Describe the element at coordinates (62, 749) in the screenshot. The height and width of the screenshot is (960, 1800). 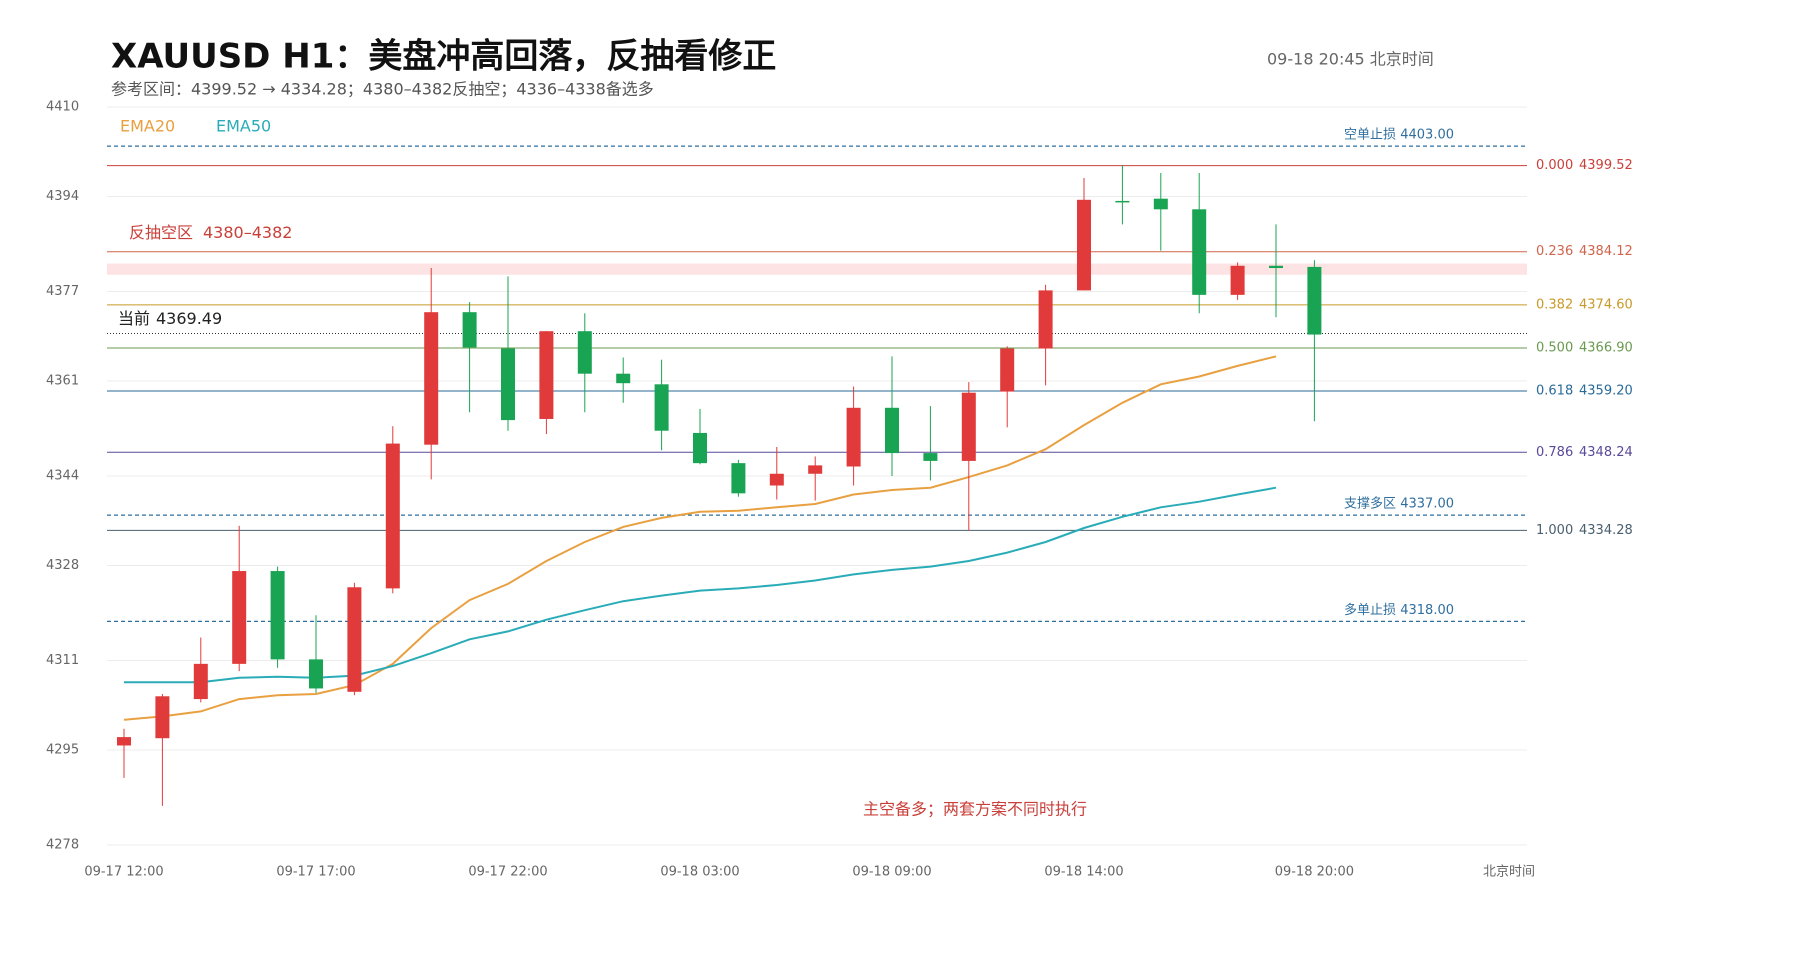
I see `y-tick-label: 4295` at that location.